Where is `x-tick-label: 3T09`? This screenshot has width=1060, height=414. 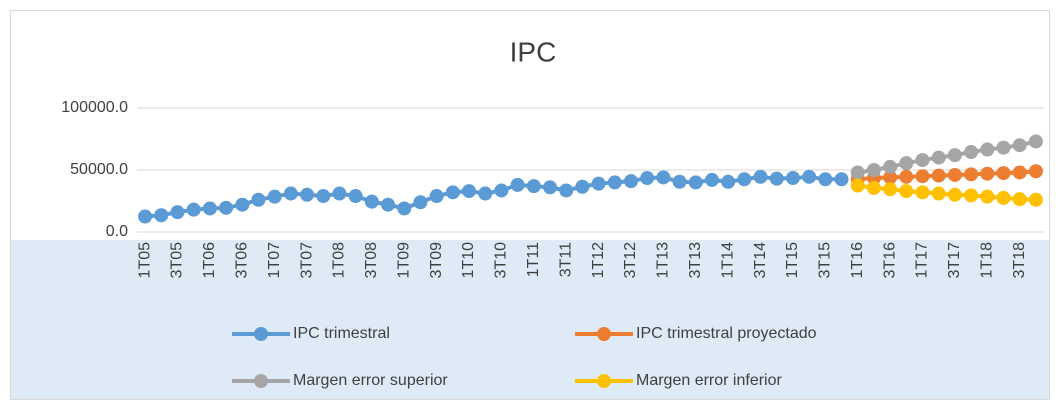
x-tick-label: 3T09 is located at coordinates (436, 260).